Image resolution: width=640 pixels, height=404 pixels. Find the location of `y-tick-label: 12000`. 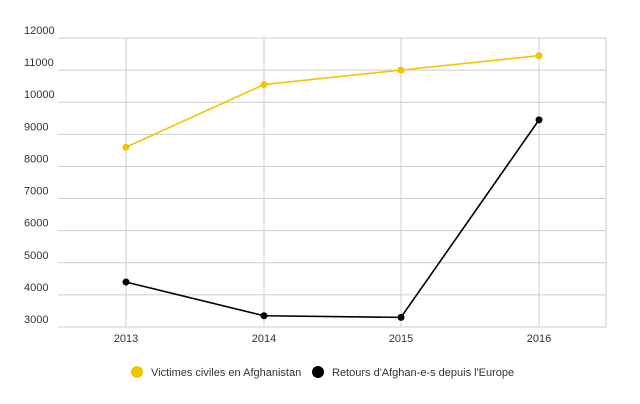

y-tick-label: 12000 is located at coordinates (39, 31).